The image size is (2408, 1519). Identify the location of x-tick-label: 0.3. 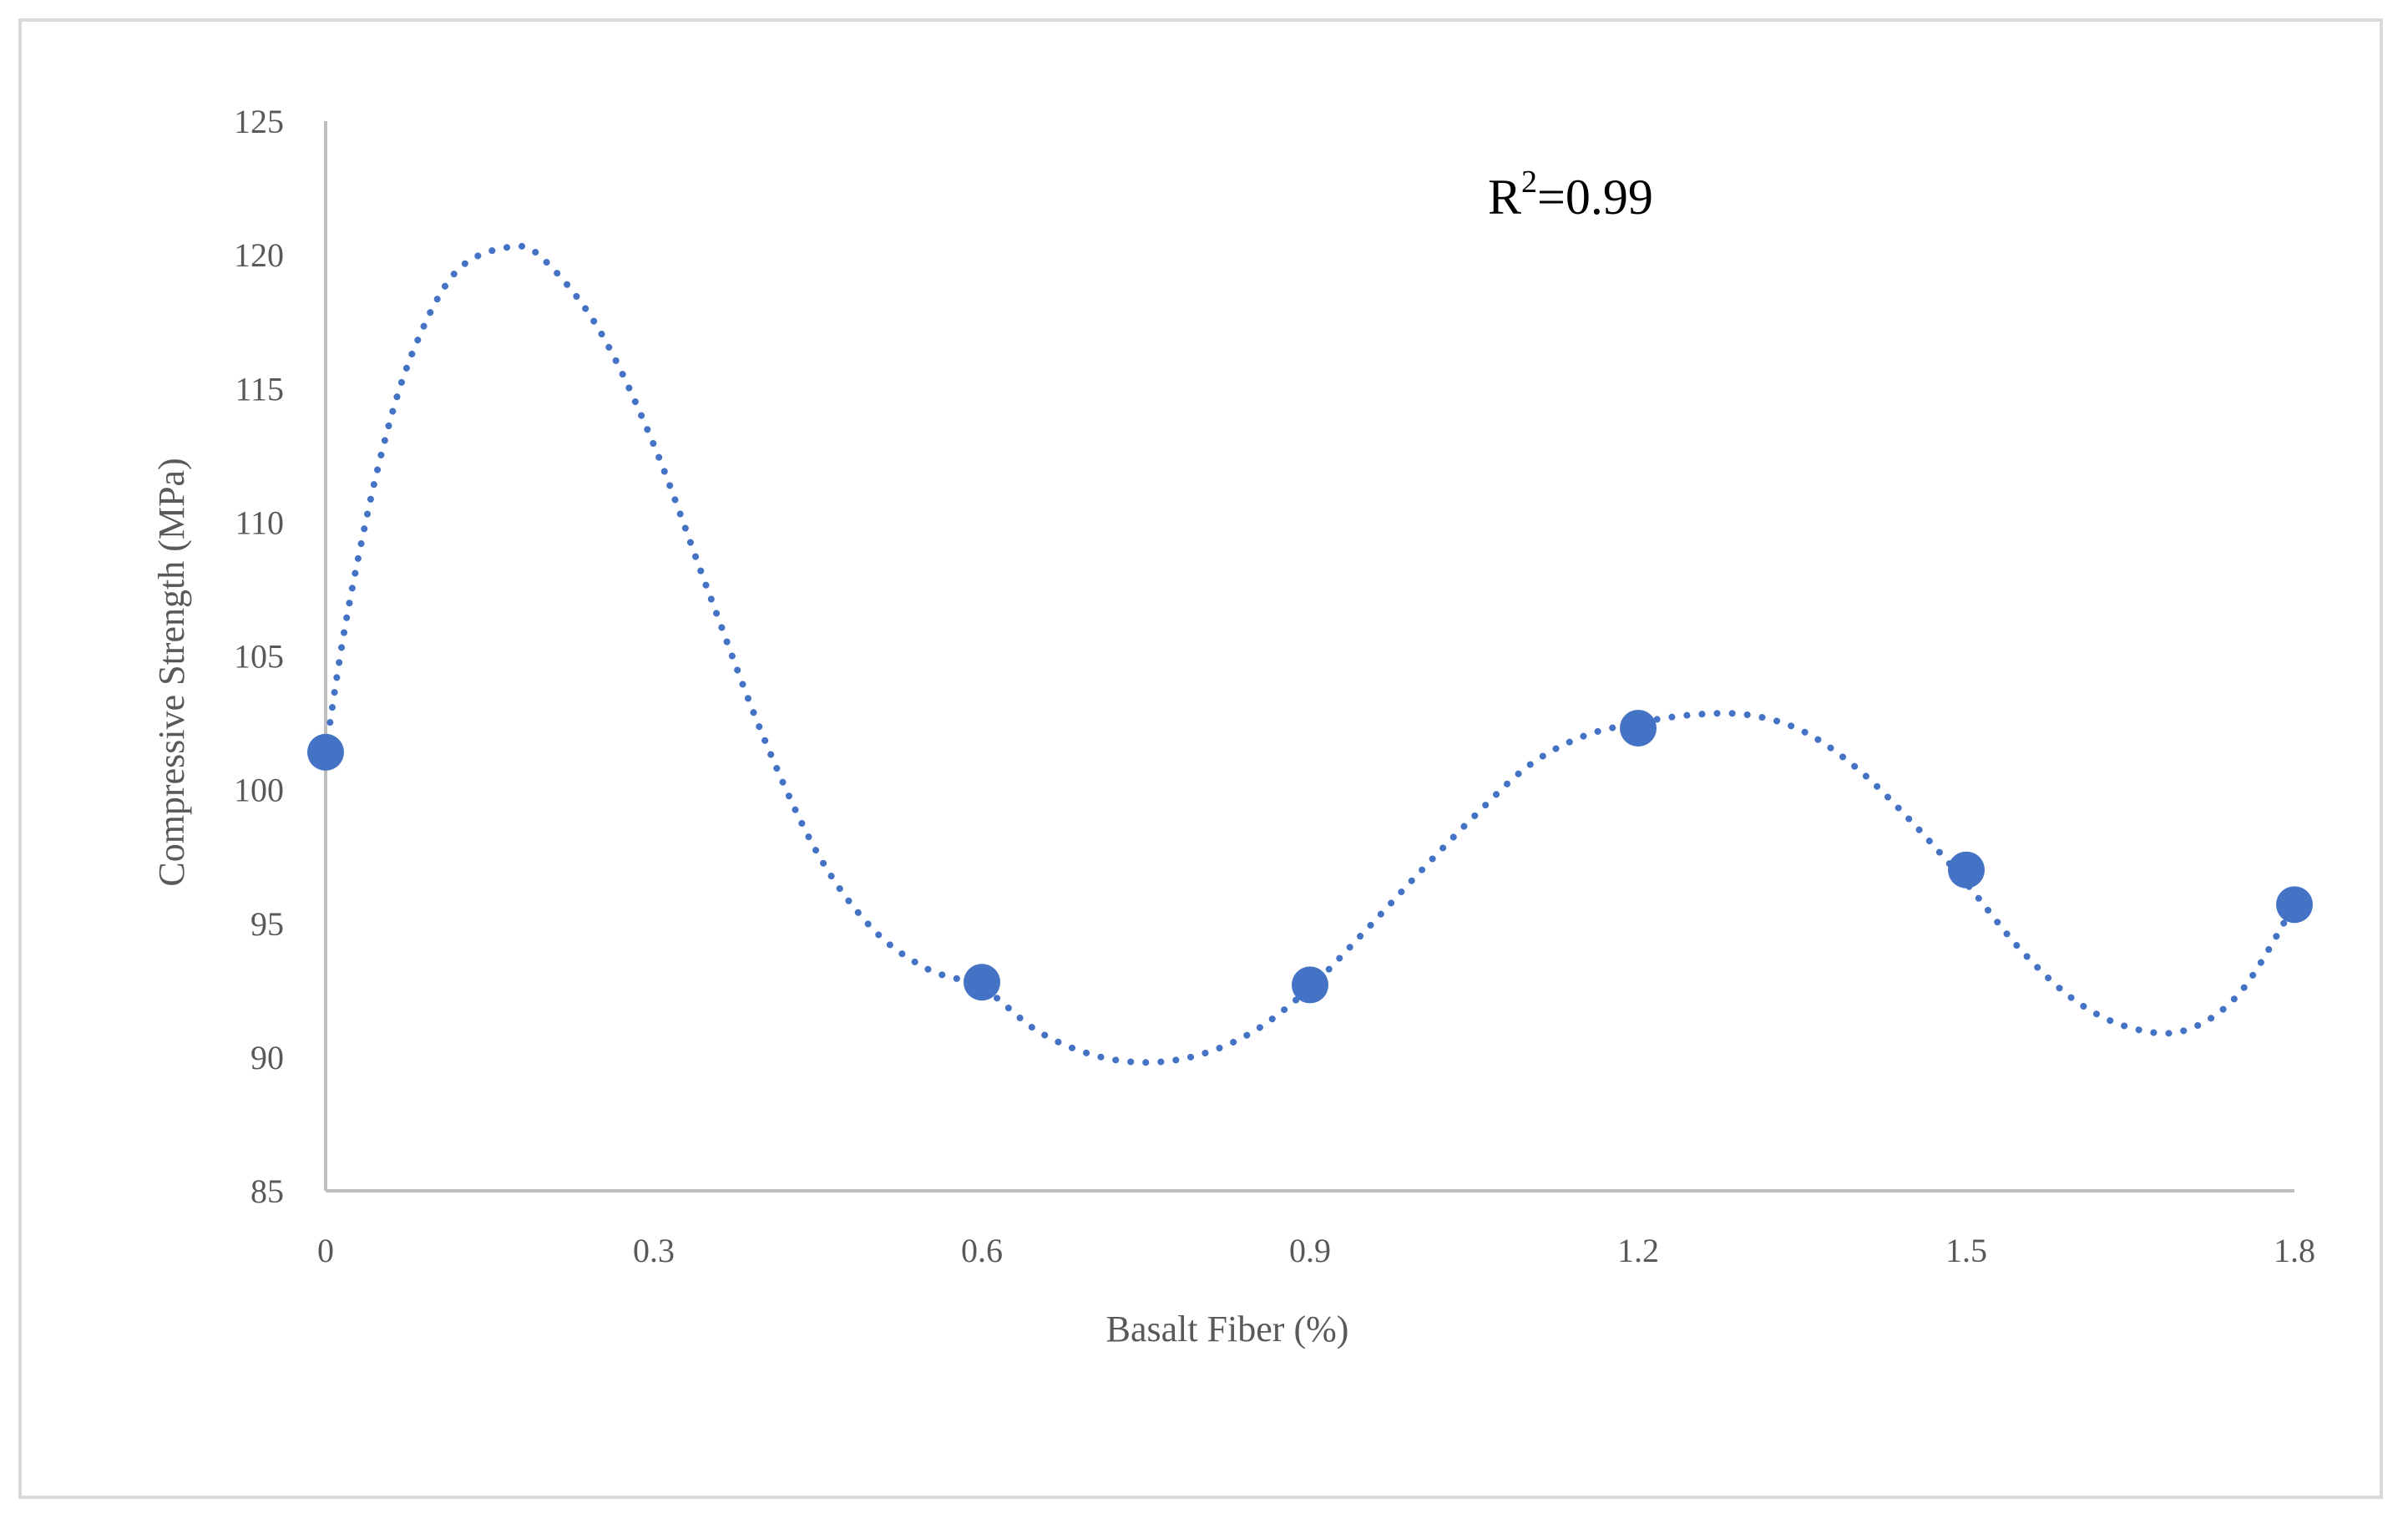
(654, 1250).